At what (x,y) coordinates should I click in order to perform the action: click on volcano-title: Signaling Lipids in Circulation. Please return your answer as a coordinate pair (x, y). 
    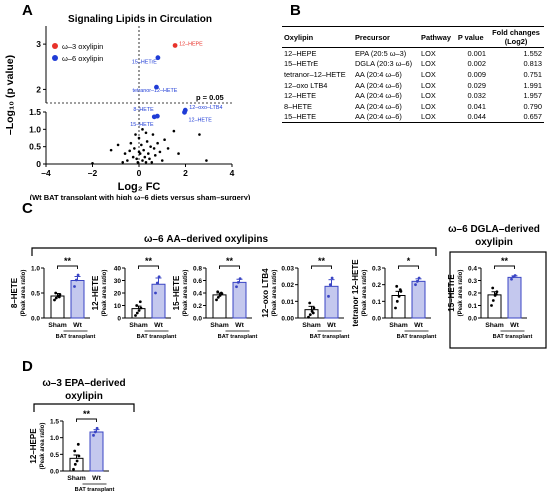
    Looking at the image, I should click on (140, 19).